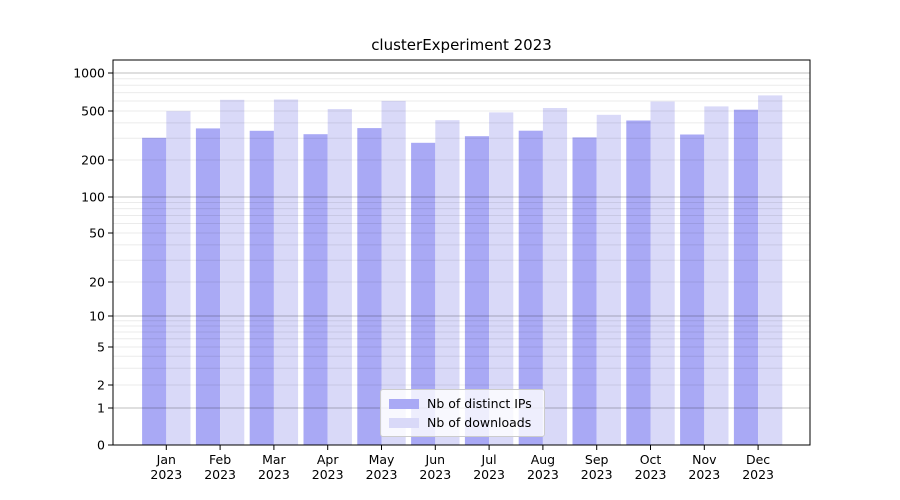  Describe the element at coordinates (543, 474) in the screenshot. I see `x-tick-label-year-aug: 2023` at that location.